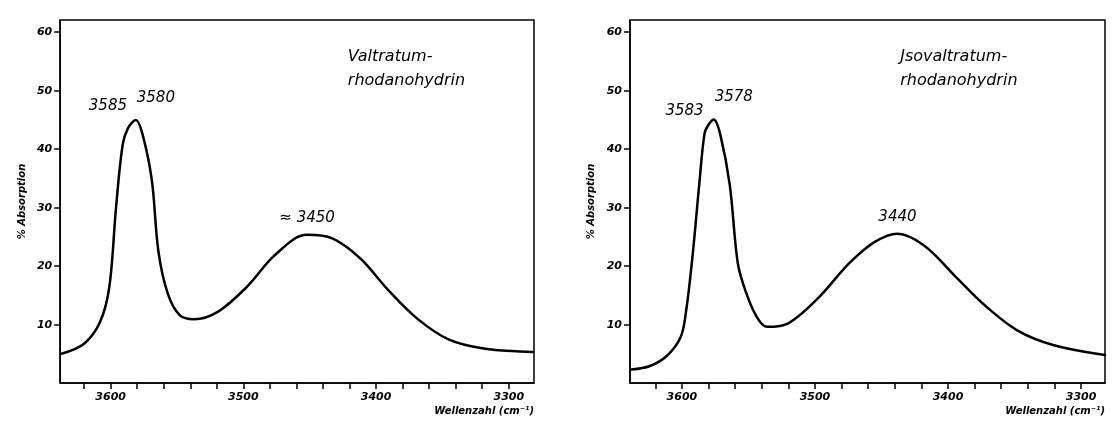 The height and width of the screenshot is (427, 1116). What do you see at coordinates (957, 67) in the screenshot?
I see `text: Jsovaltratum- rhodanohydrin` at bounding box center [957, 67].